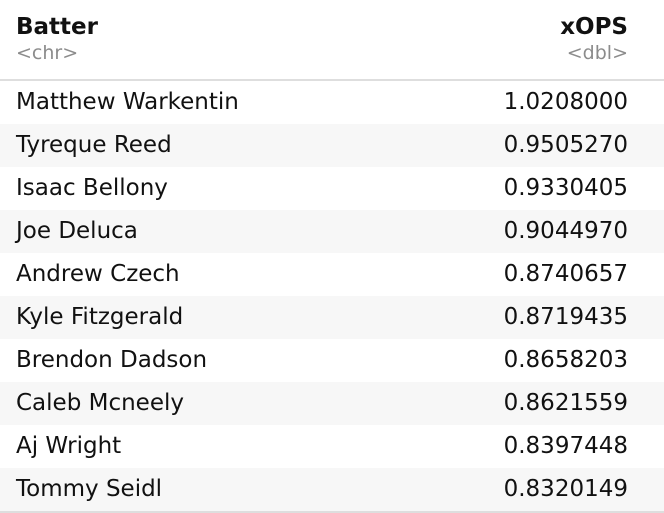 The image size is (664, 513). I want to click on table-row: Matthew Warkentin 1.0208000, so click(332, 102).